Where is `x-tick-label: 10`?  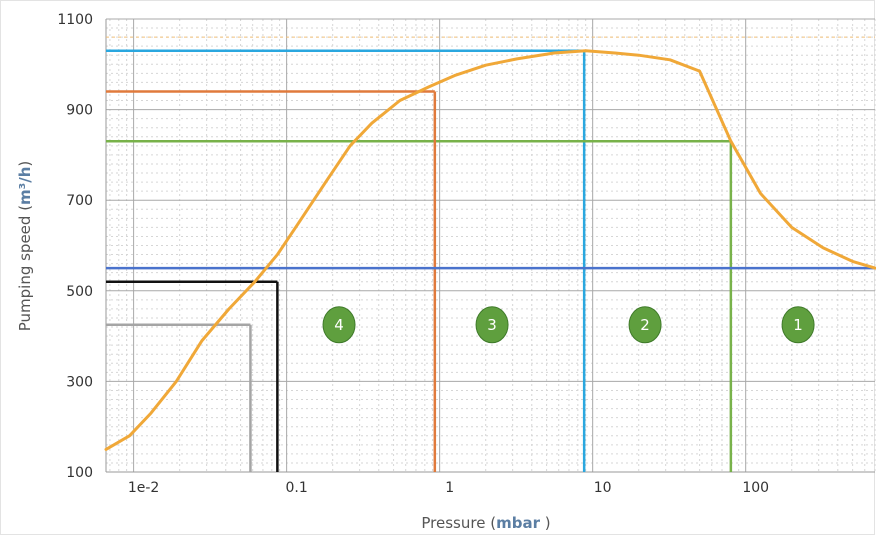
x-tick-label: 10 is located at coordinates (603, 488).